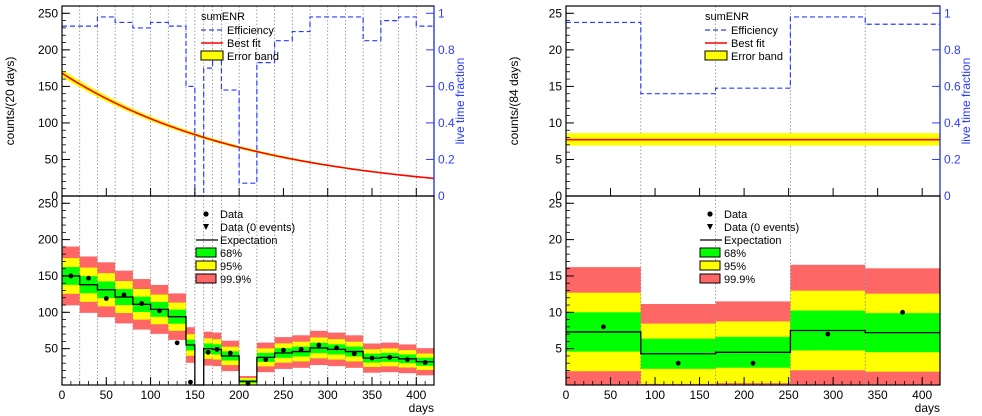  Describe the element at coordinates (611, 395) in the screenshot. I see `x-tick-label: 50` at that location.